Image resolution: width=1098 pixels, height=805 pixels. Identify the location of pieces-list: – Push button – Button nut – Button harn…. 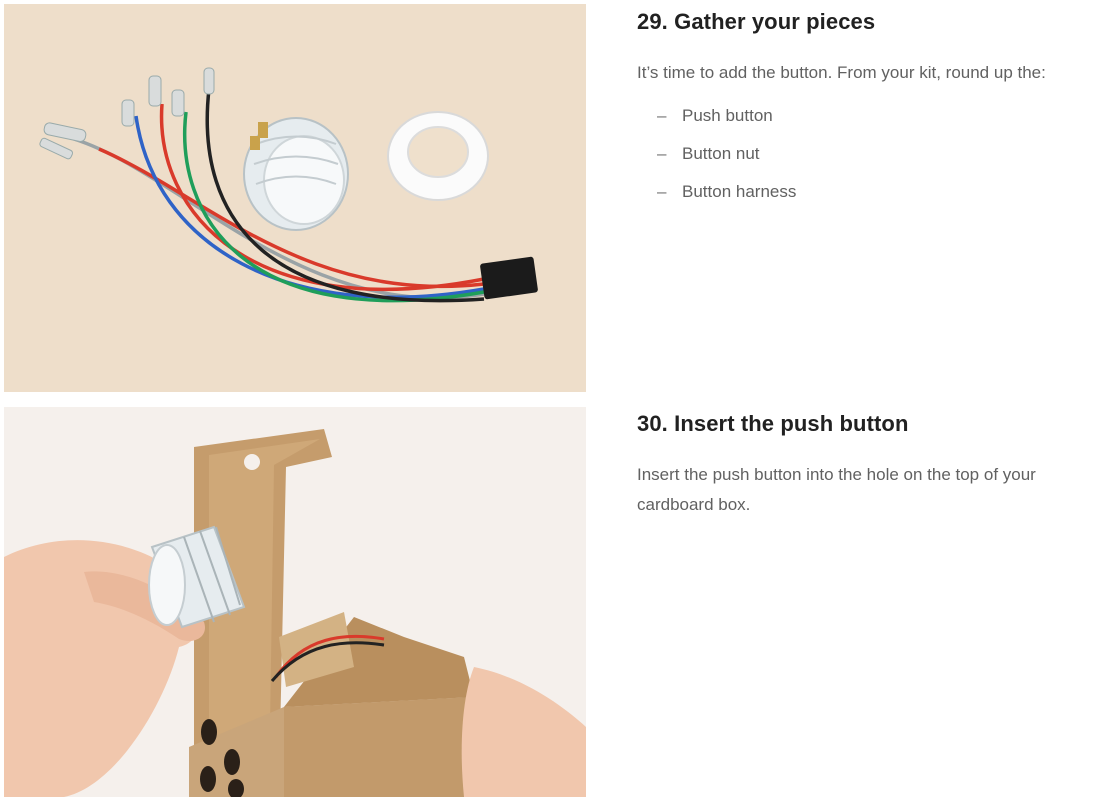
(864, 154).